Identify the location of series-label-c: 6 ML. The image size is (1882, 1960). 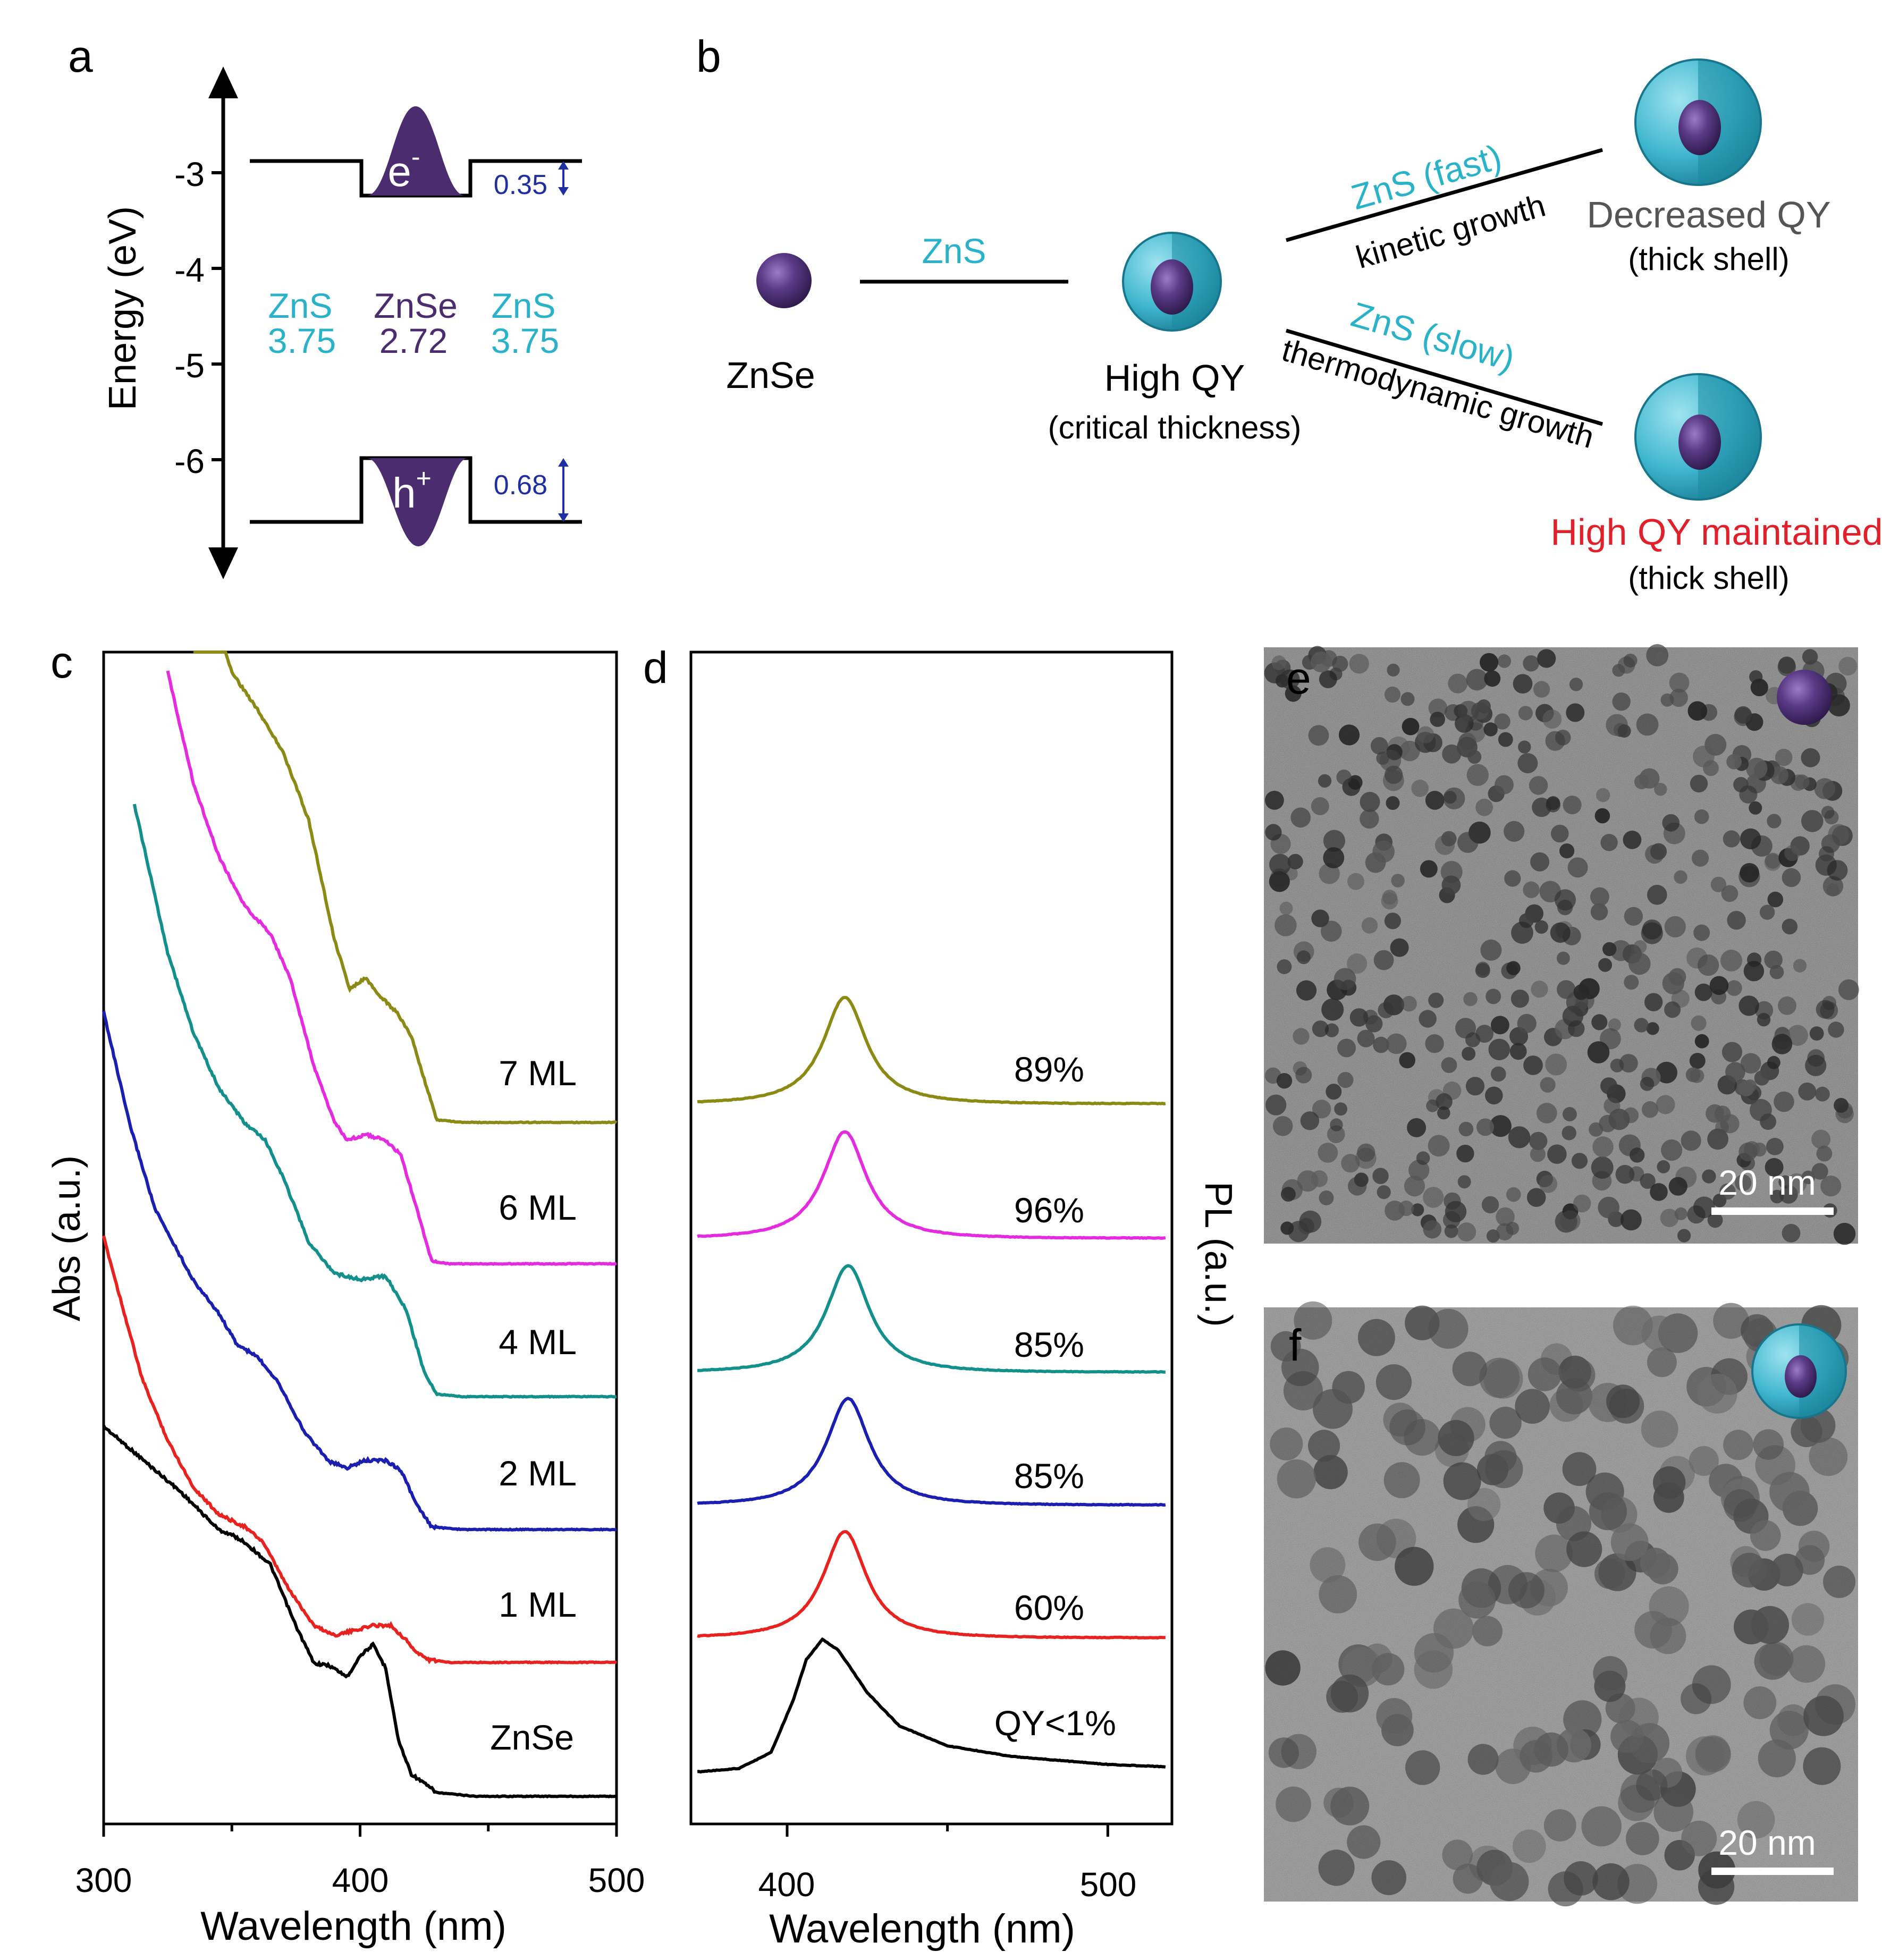
(538, 1207).